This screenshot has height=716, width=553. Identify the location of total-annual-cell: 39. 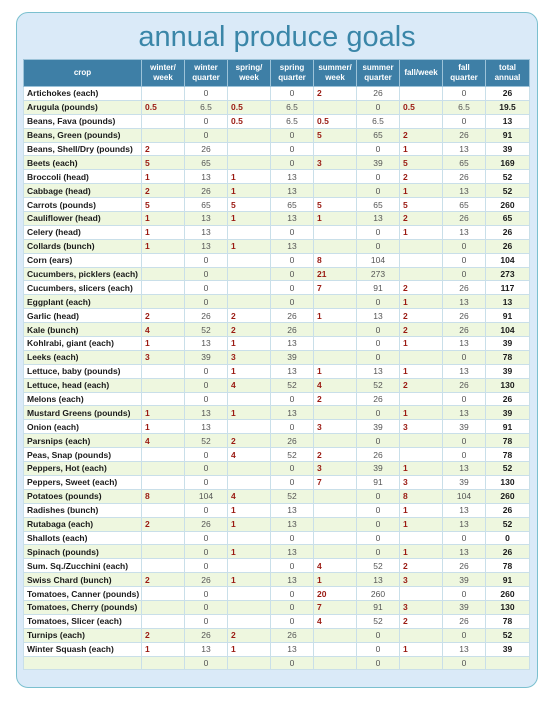
(507, 413).